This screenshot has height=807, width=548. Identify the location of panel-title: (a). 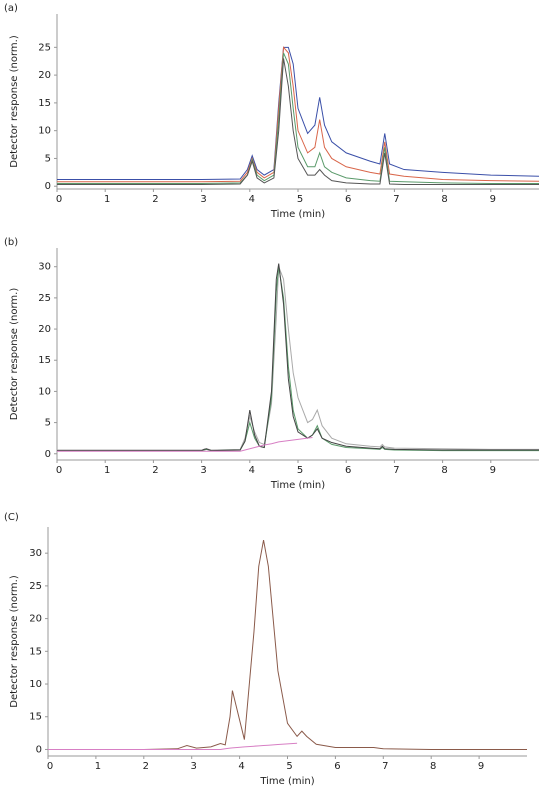
(11, 8).